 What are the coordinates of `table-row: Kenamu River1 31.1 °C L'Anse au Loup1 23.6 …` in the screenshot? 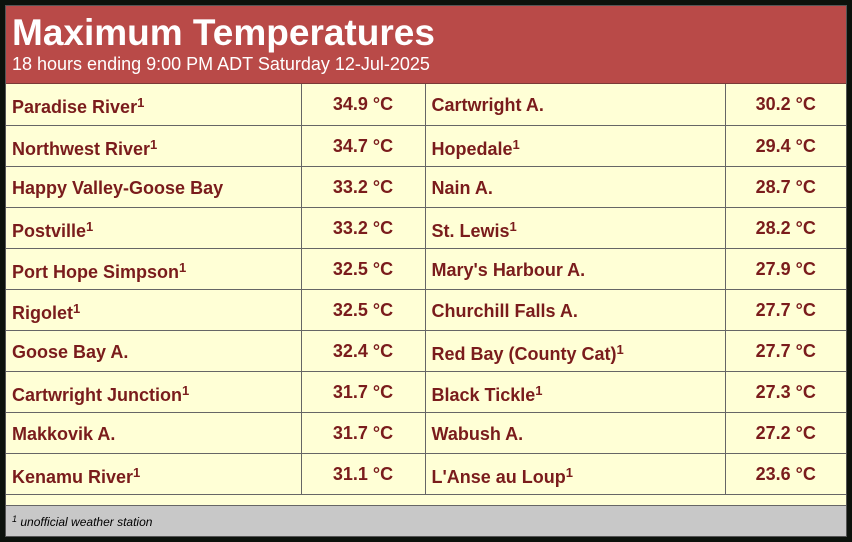 It's located at (426, 474).